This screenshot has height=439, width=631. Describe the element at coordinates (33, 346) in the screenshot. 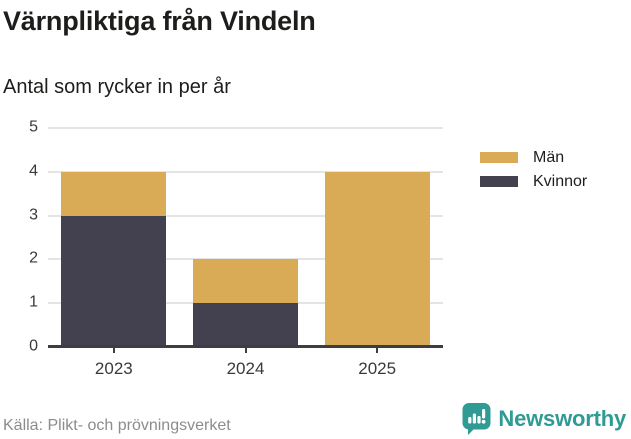

I see `y-tick-label-0: 0` at that location.